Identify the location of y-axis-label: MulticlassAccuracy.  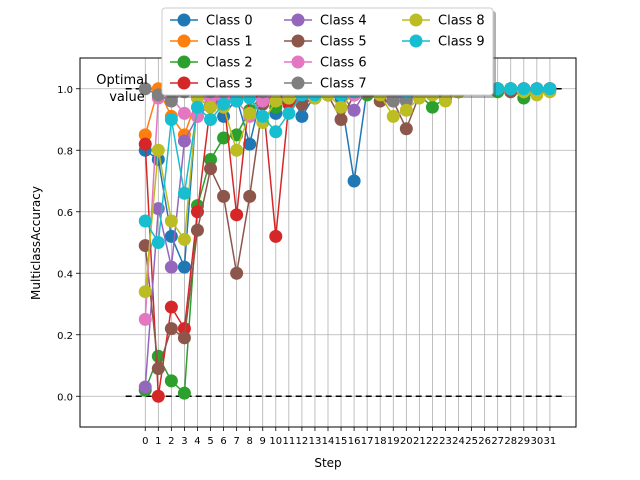
(36, 243).